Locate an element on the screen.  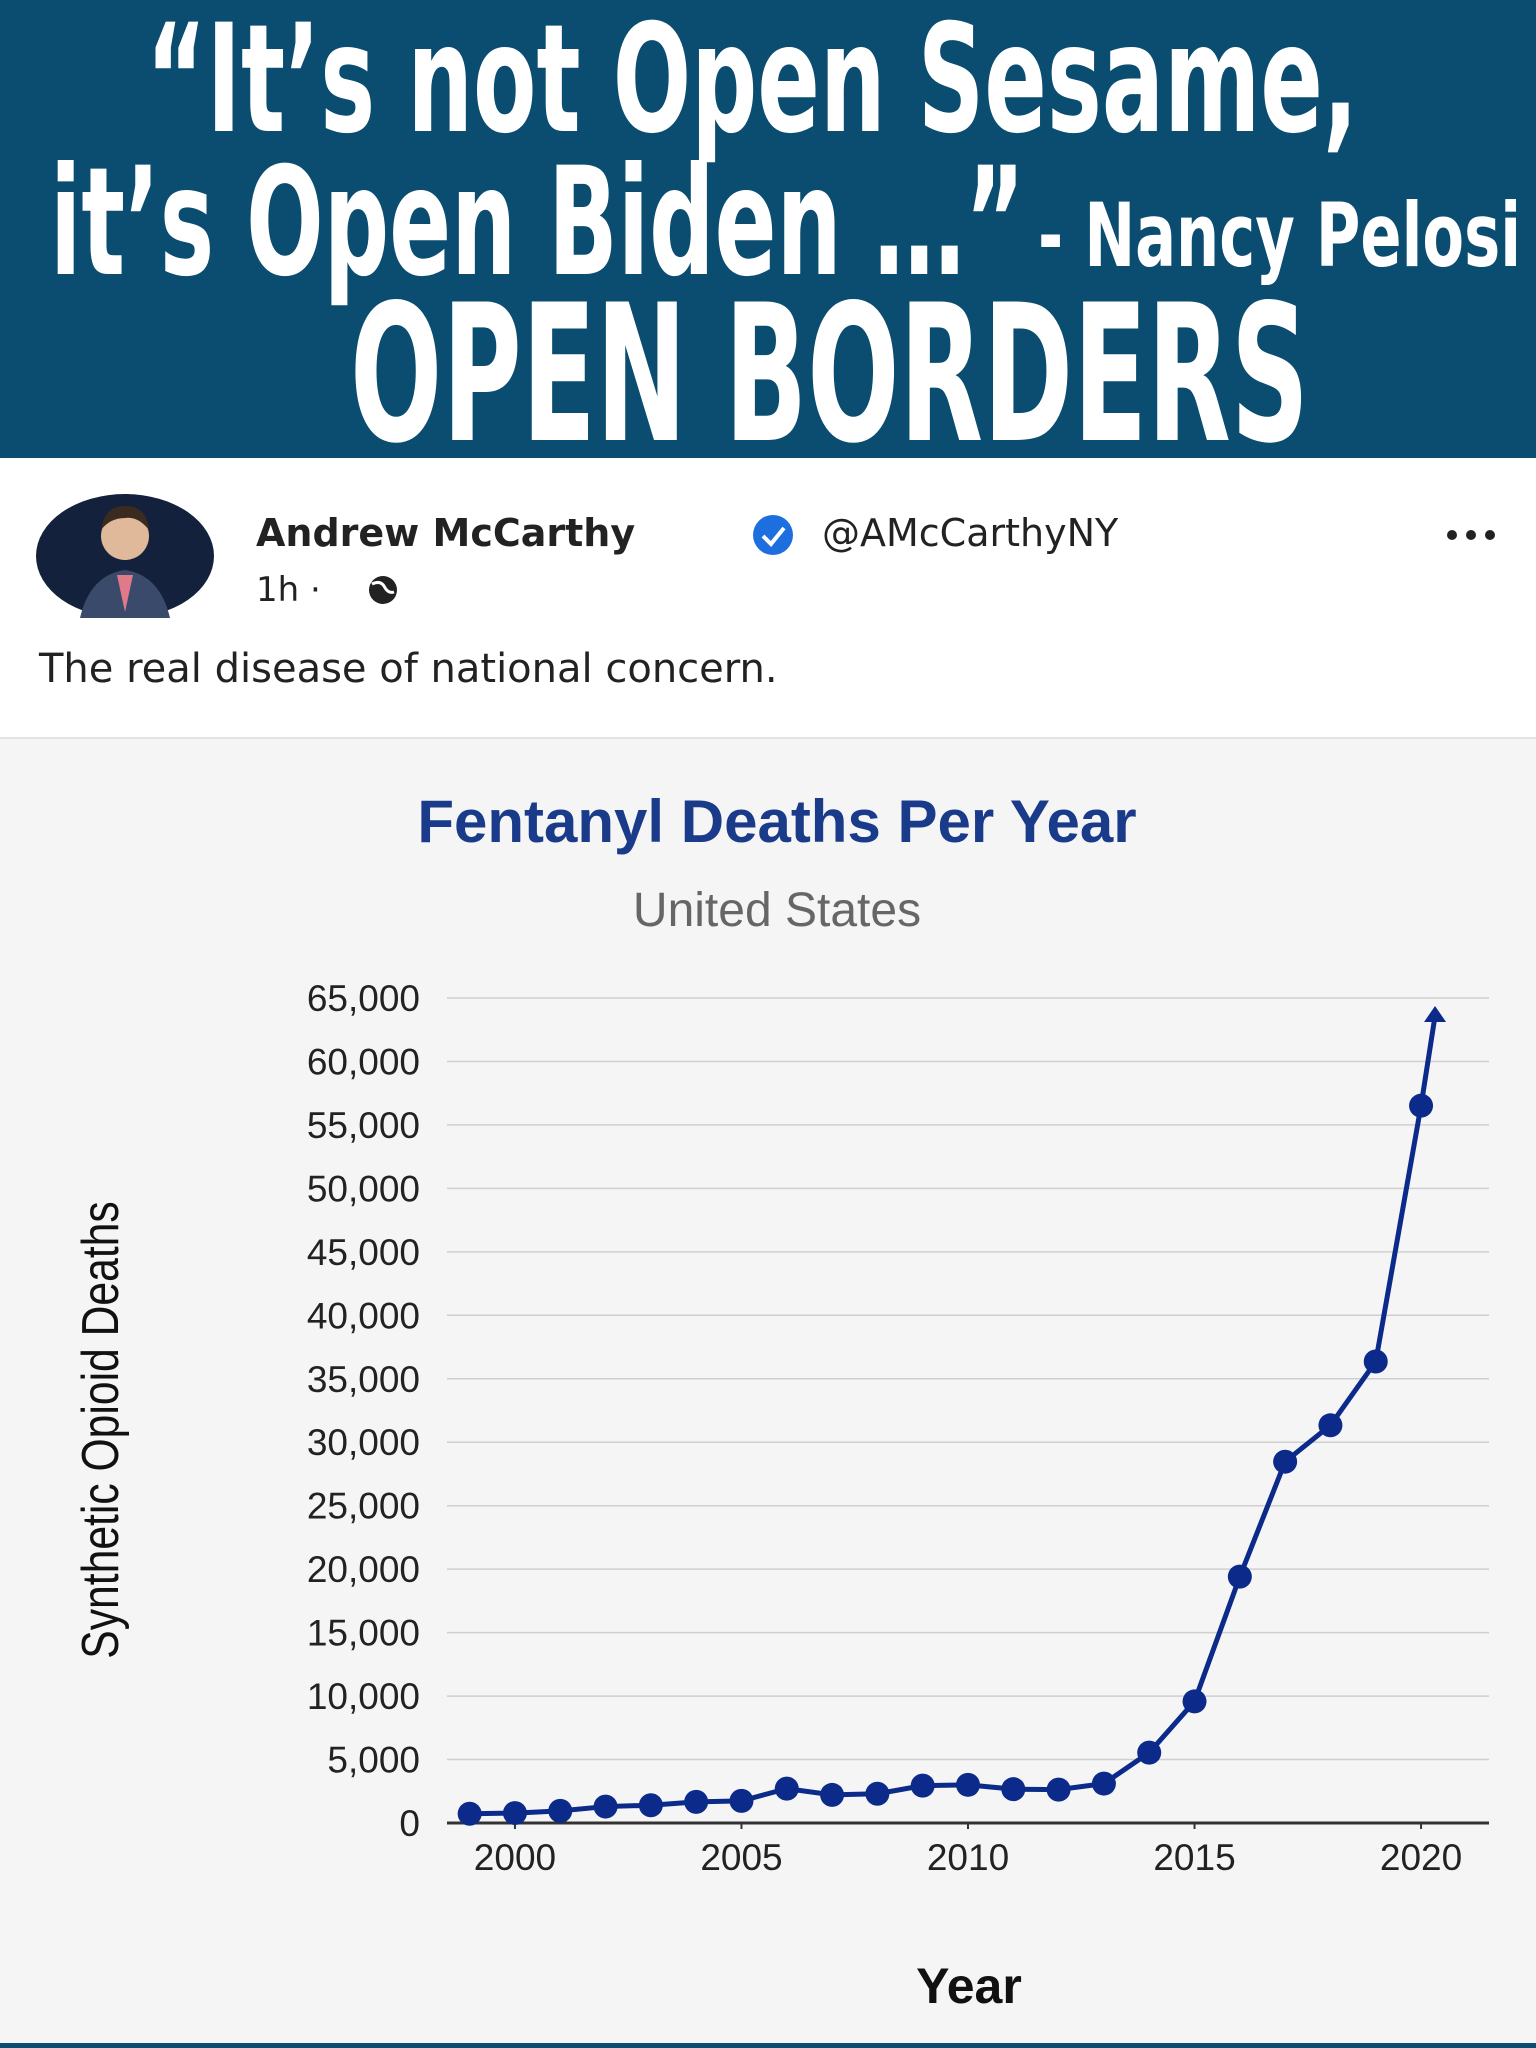
x-tick-label: 2005 is located at coordinates (741, 1857).